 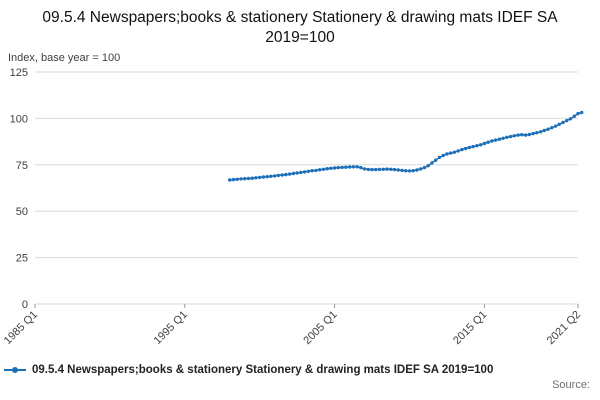 What do you see at coordinates (470, 328) in the screenshot?
I see `svg-text: 2015 Q1` at bounding box center [470, 328].